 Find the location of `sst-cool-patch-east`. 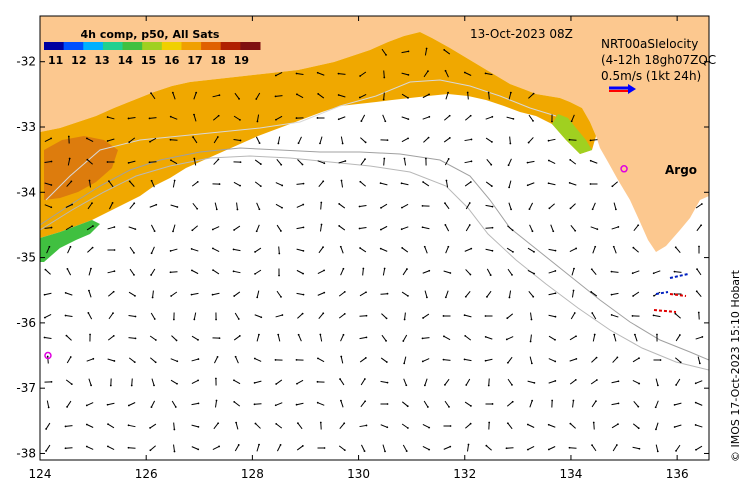

sst-cool-patch-east is located at coordinates (572, 134).